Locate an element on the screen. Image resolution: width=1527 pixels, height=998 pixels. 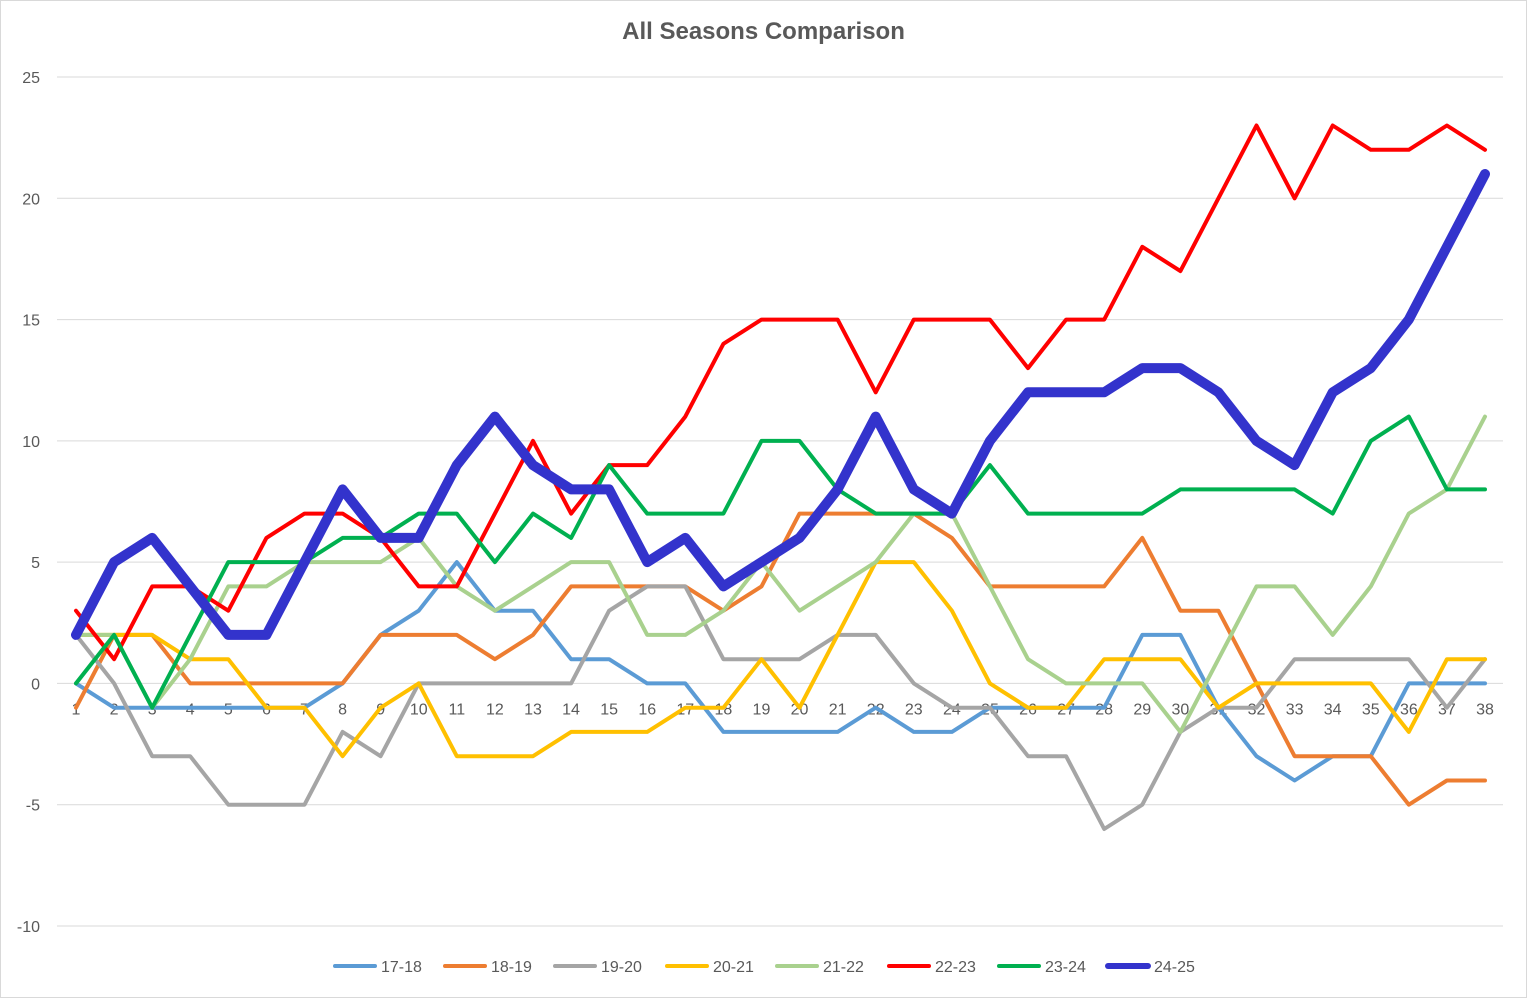
y-tick-label: 5 is located at coordinates (35, 563).